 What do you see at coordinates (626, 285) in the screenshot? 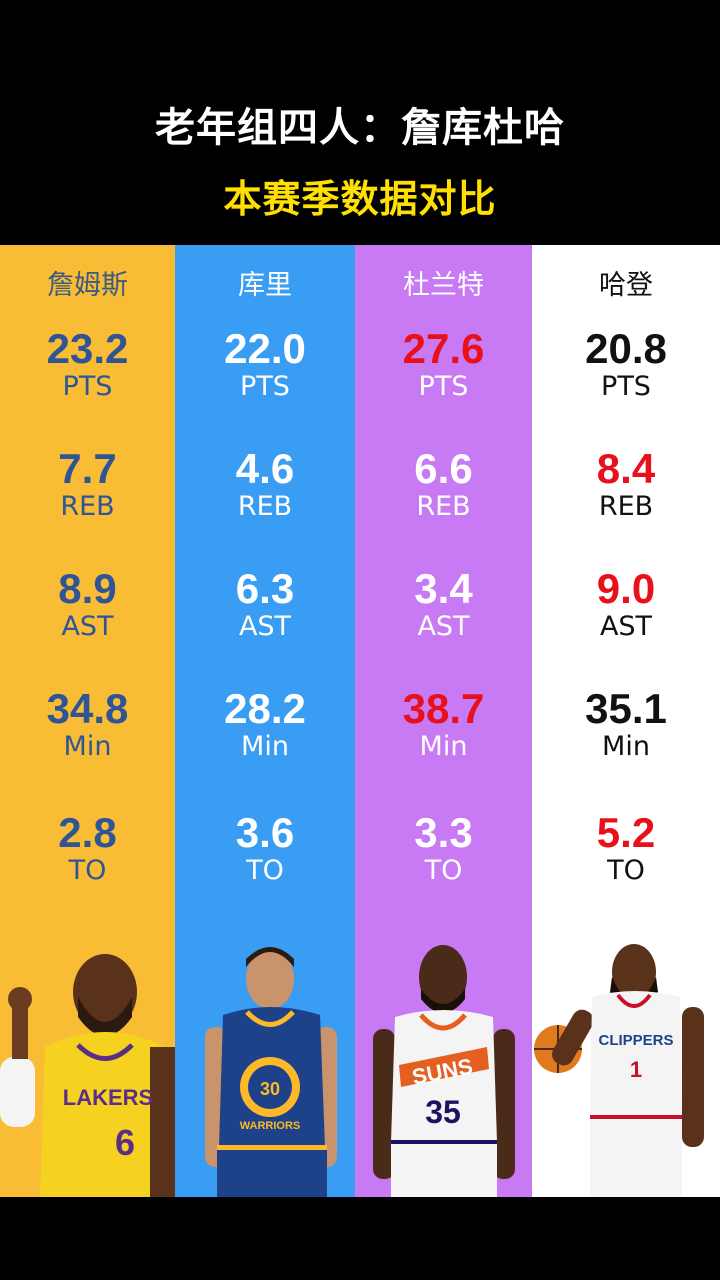
I see `player-name: 哈登` at bounding box center [626, 285].